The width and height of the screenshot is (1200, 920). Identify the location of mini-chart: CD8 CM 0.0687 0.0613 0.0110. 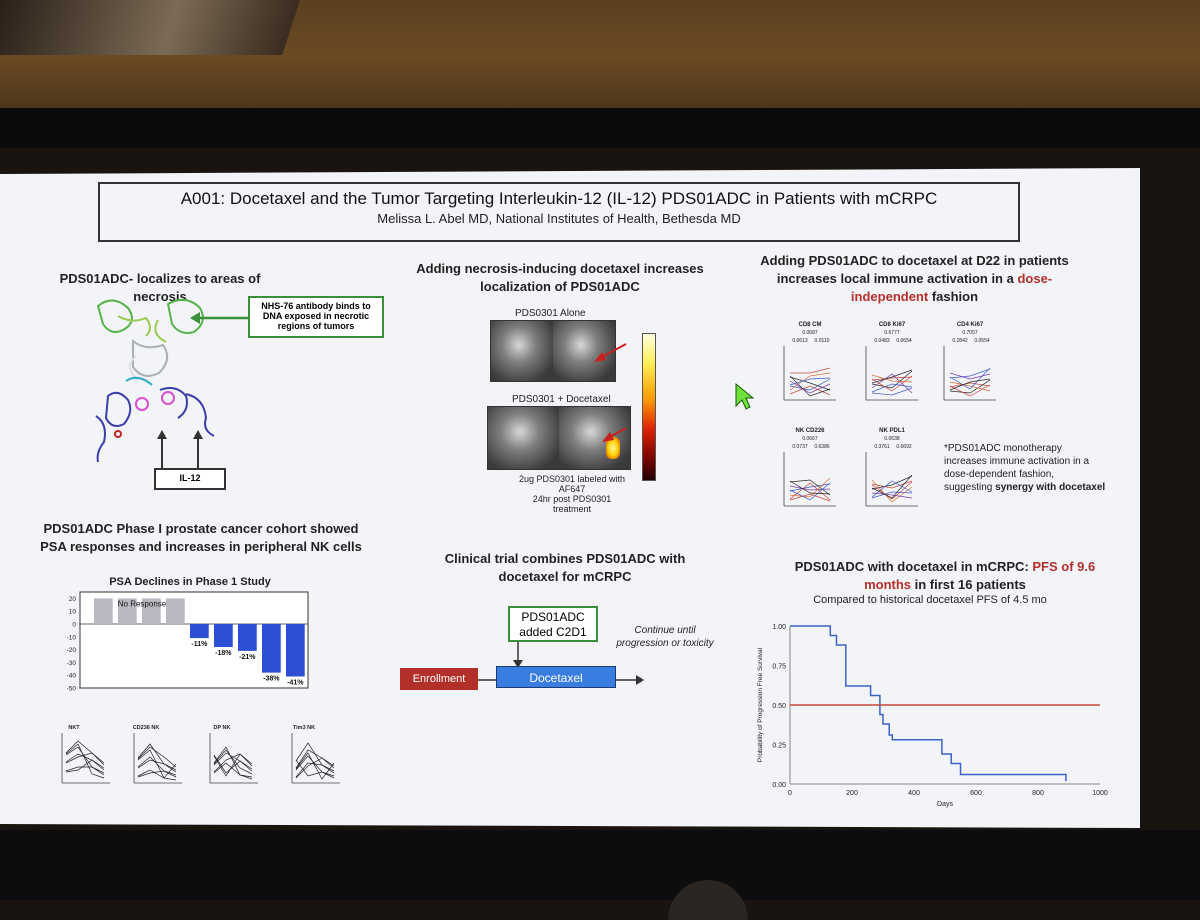
(805, 364).